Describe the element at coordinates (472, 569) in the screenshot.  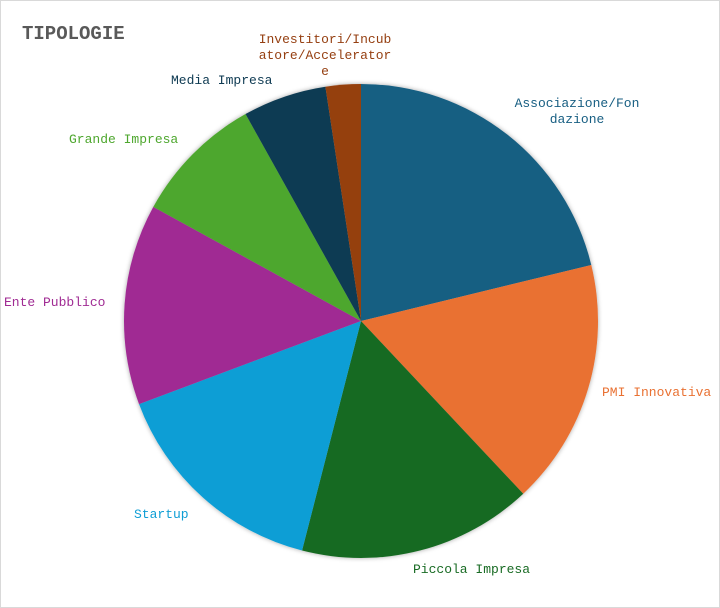
I see `slice-label-piccola-impresa: Piccola Impresa` at that location.